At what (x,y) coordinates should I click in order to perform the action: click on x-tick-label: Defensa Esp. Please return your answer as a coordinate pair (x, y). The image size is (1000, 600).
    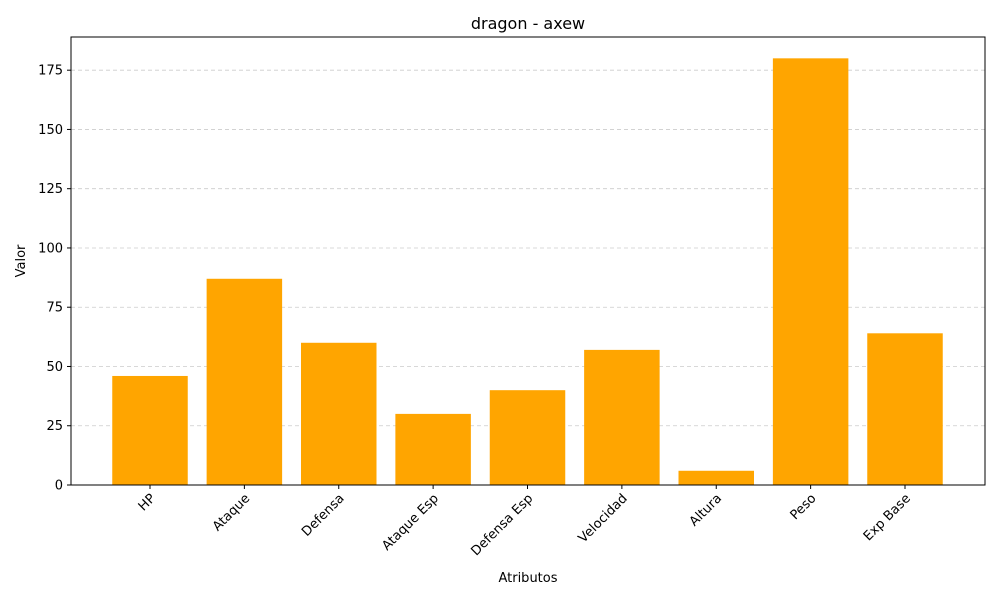
    Looking at the image, I should click on (502, 525).